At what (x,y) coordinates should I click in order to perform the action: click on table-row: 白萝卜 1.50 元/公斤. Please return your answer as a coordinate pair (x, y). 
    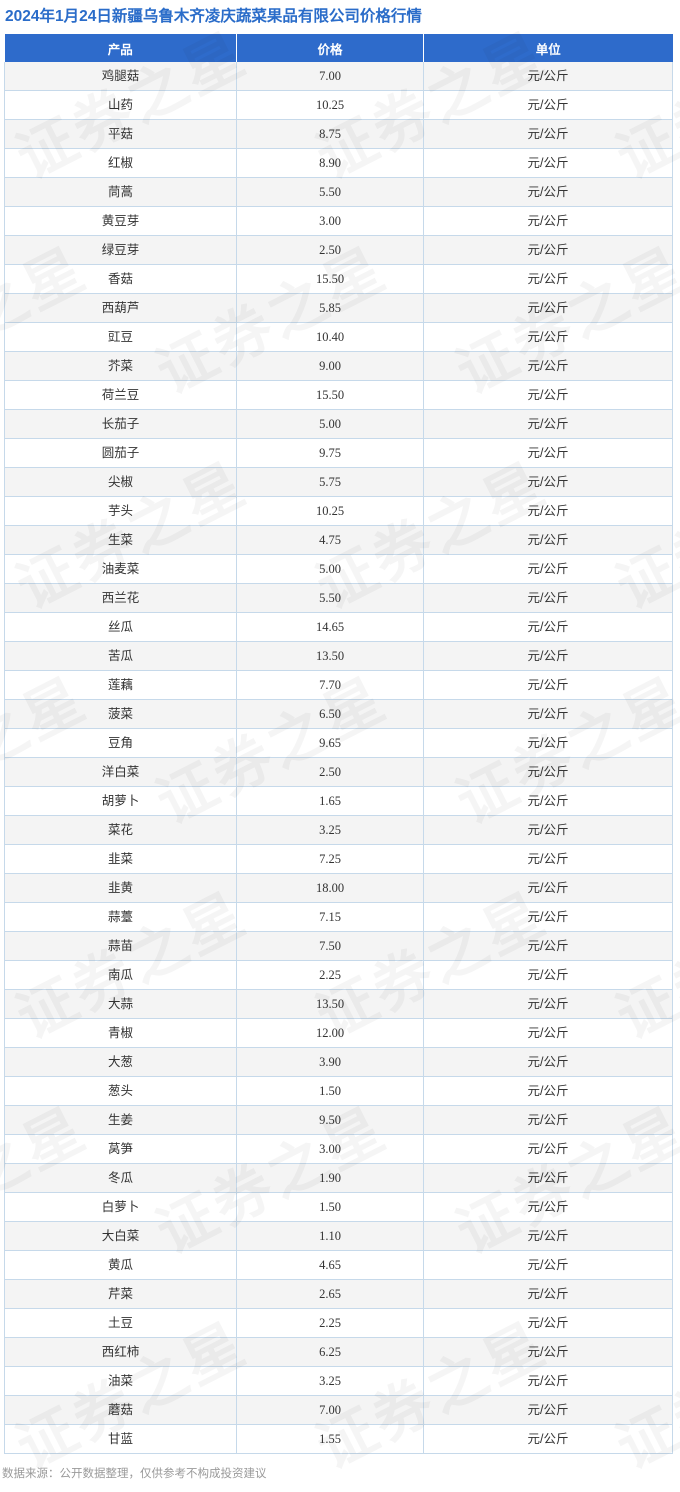
    Looking at the image, I should click on (338, 1207).